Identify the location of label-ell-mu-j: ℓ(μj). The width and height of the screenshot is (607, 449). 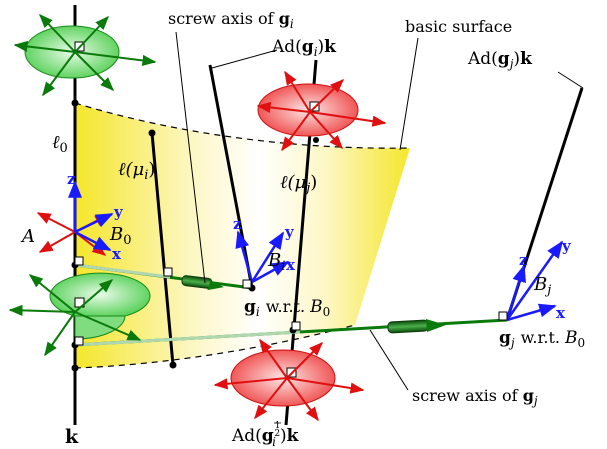
(298, 184).